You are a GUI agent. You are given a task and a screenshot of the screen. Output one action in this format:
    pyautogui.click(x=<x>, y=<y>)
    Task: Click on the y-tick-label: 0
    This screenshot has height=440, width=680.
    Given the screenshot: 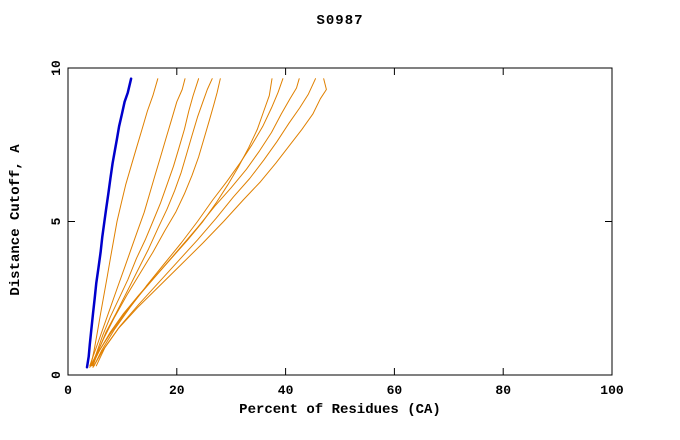 What is the action you would take?
    pyautogui.click(x=56, y=375)
    